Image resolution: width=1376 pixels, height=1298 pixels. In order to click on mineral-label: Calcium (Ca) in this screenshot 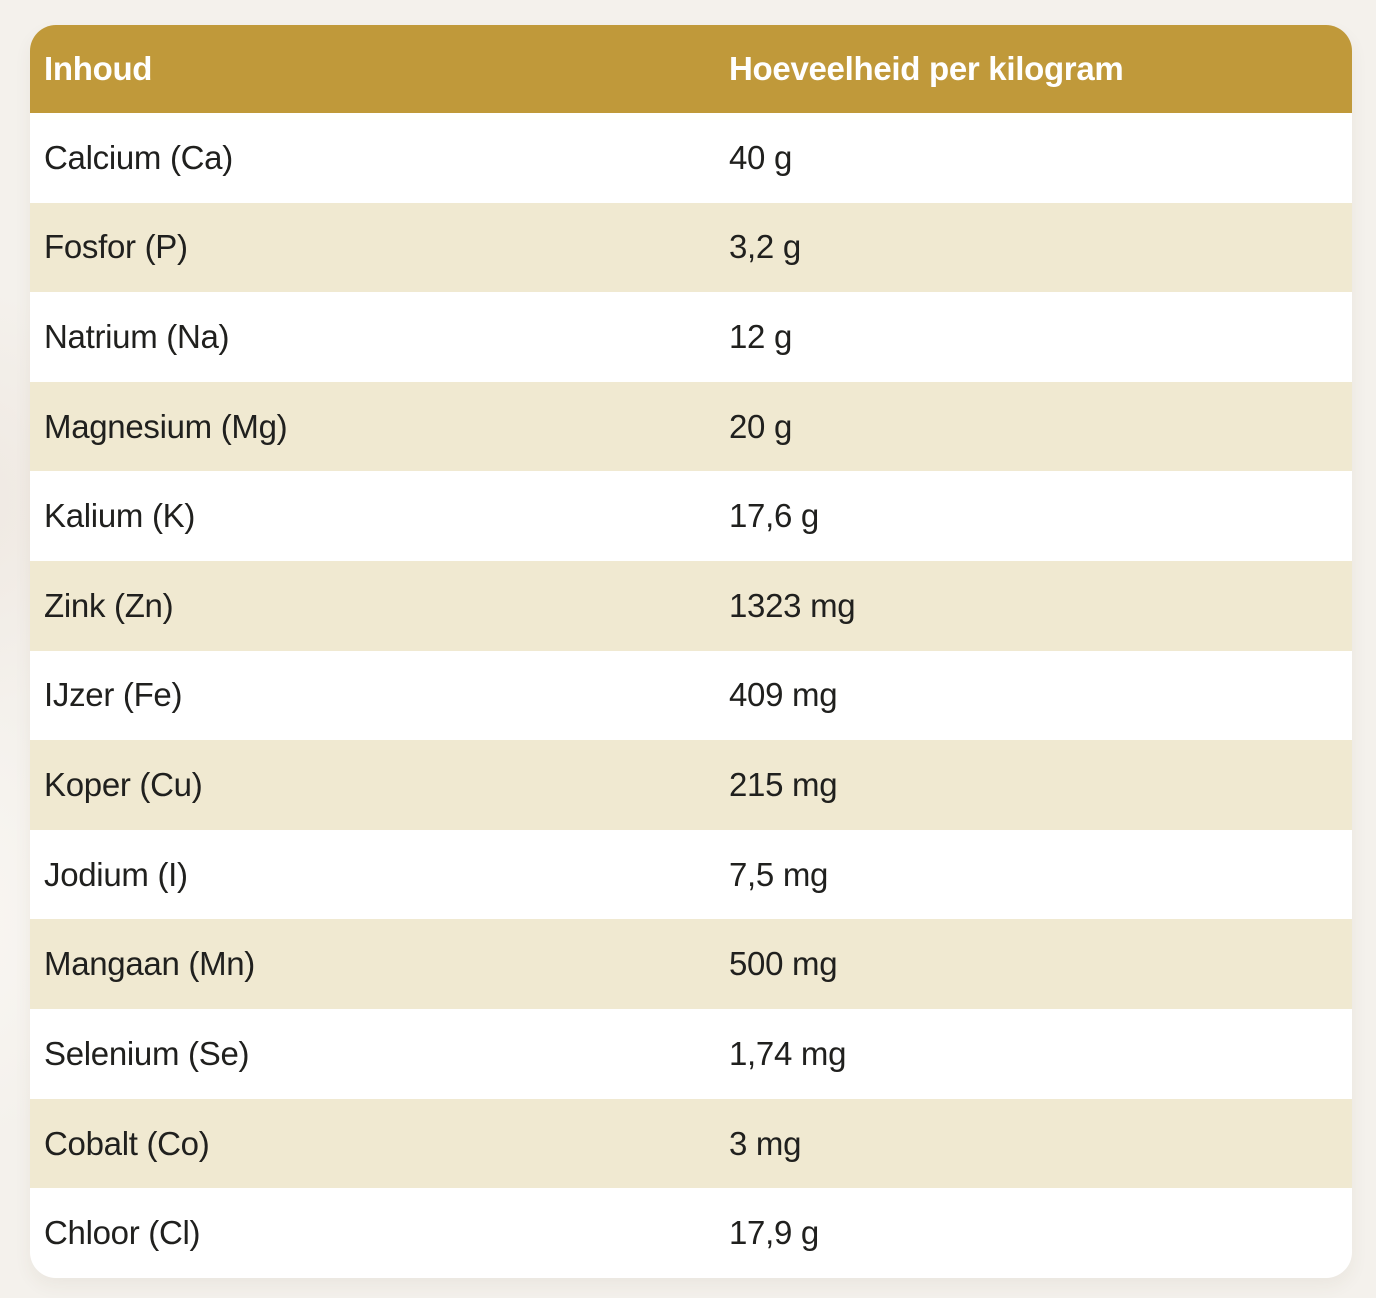, I will do `click(138, 157)`.